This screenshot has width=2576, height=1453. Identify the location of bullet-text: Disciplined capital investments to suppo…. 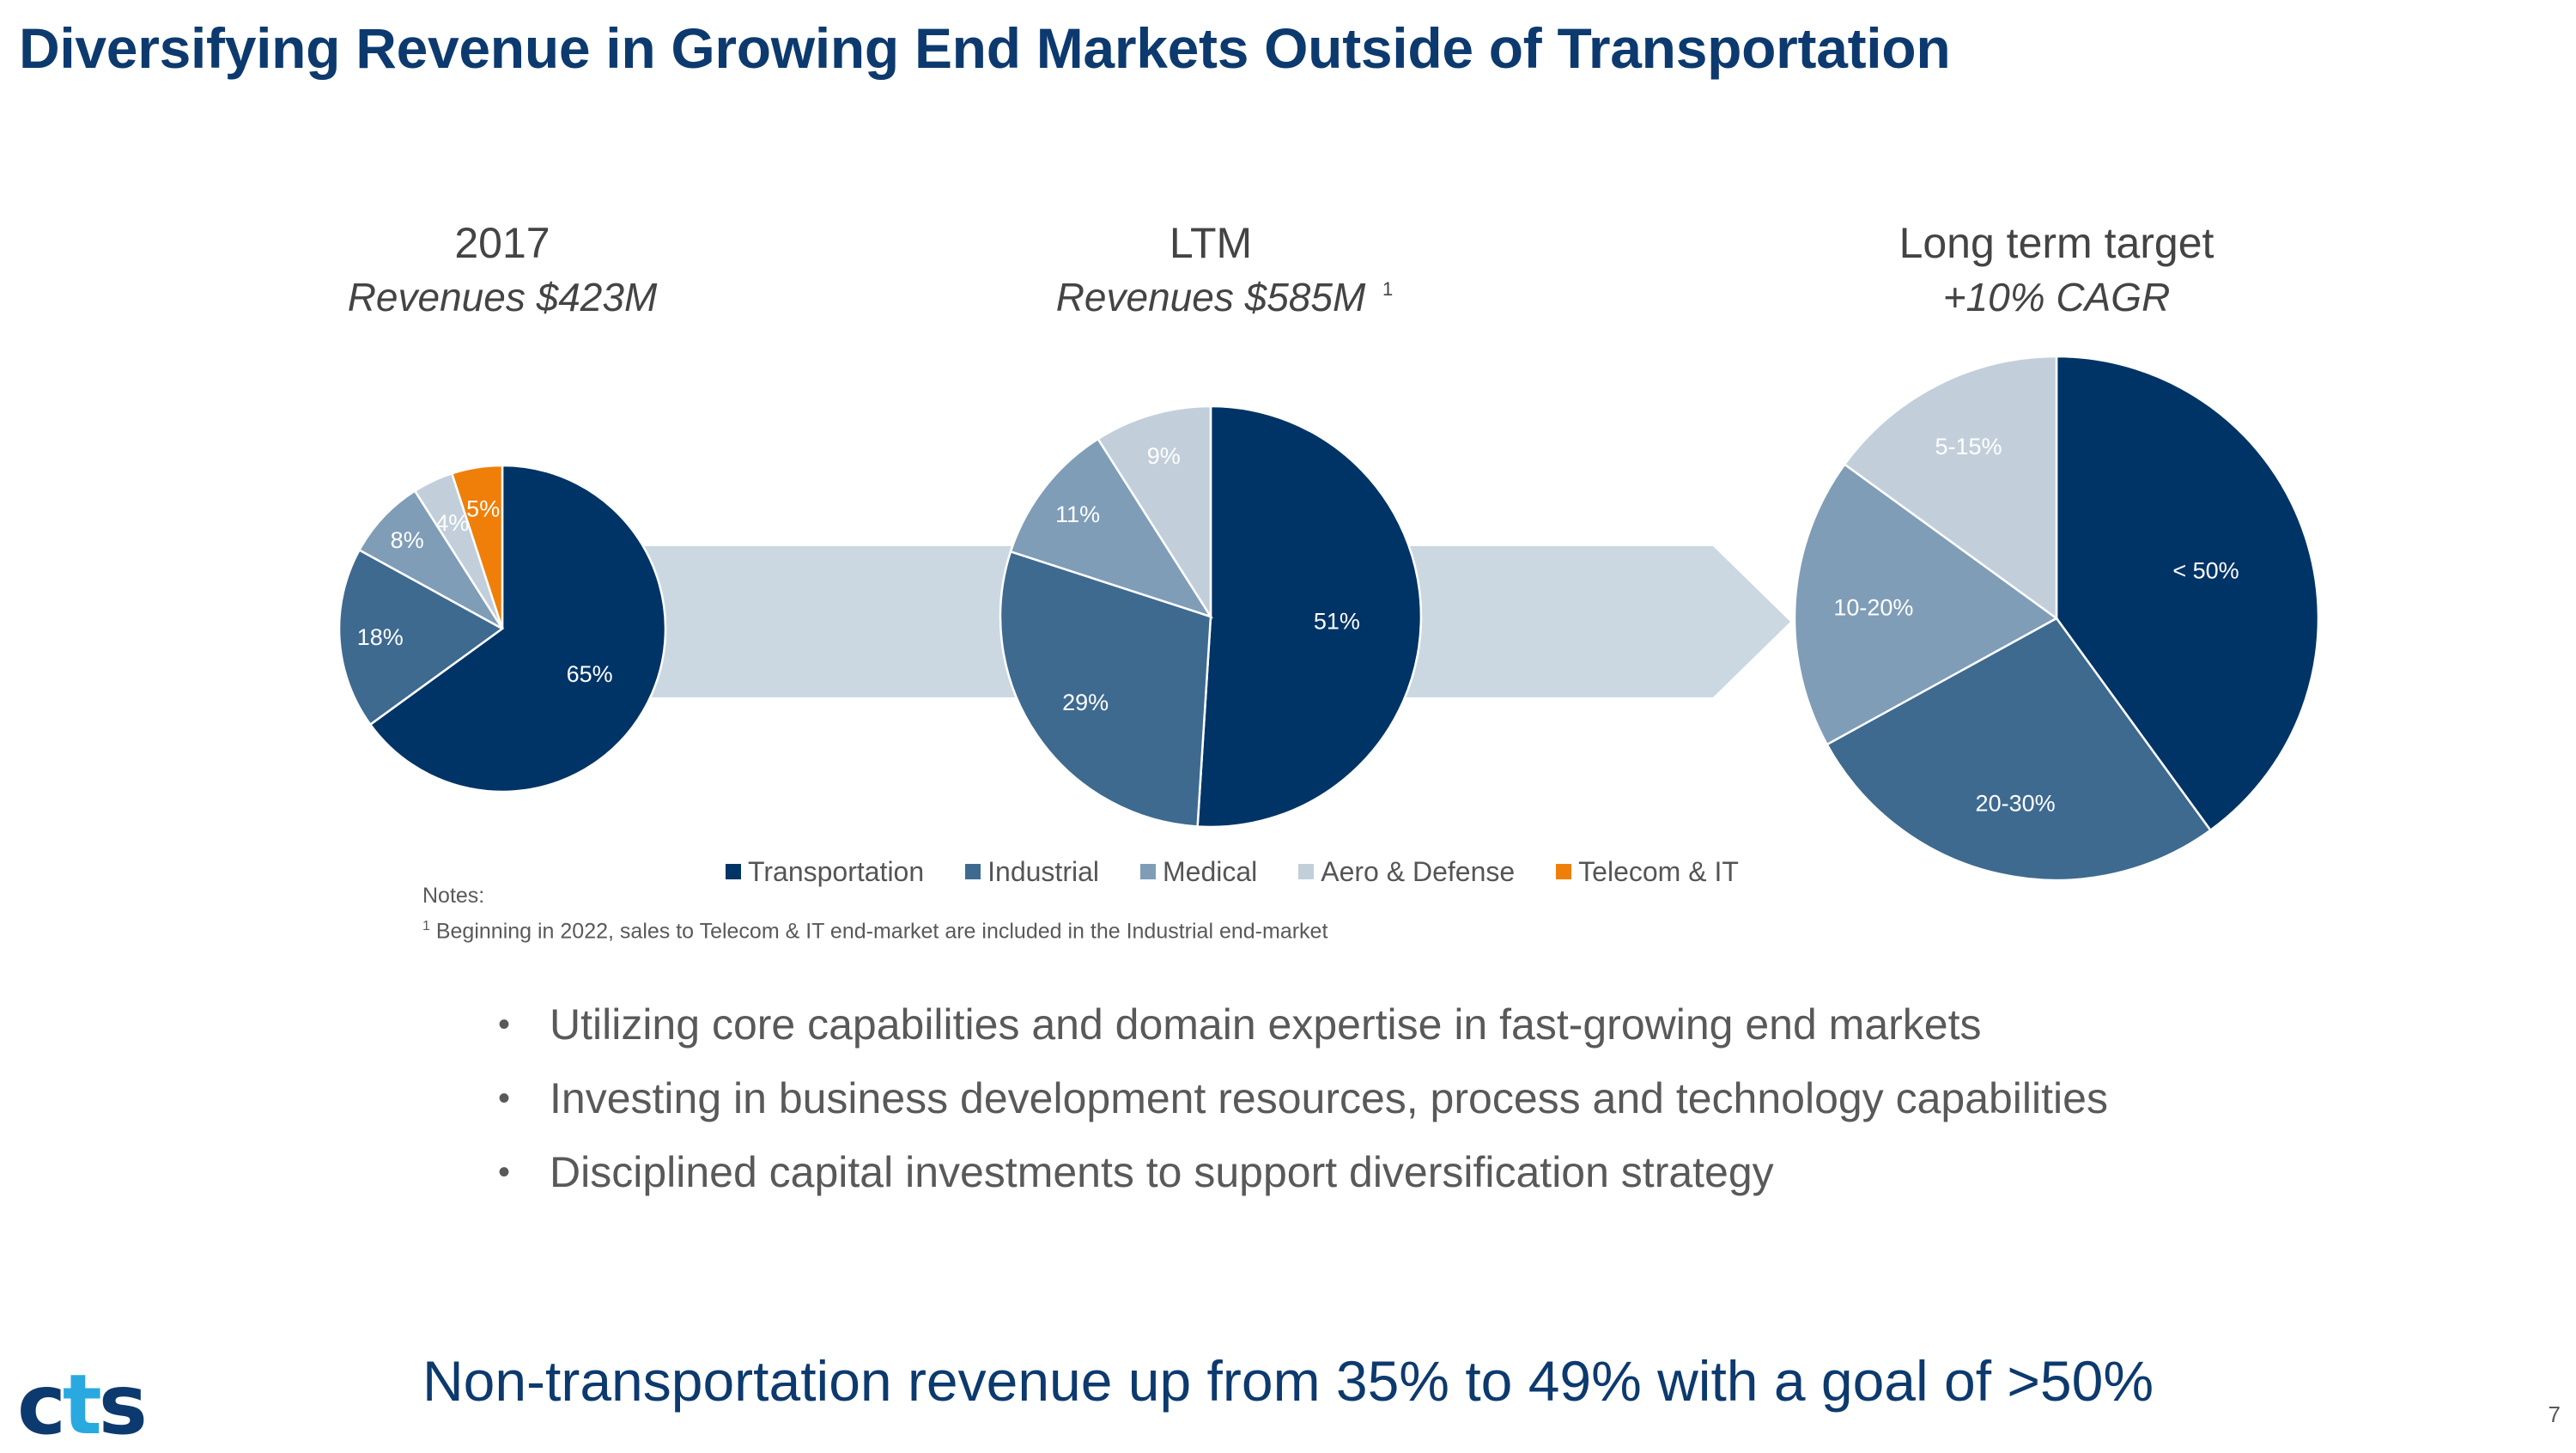
(1162, 1172).